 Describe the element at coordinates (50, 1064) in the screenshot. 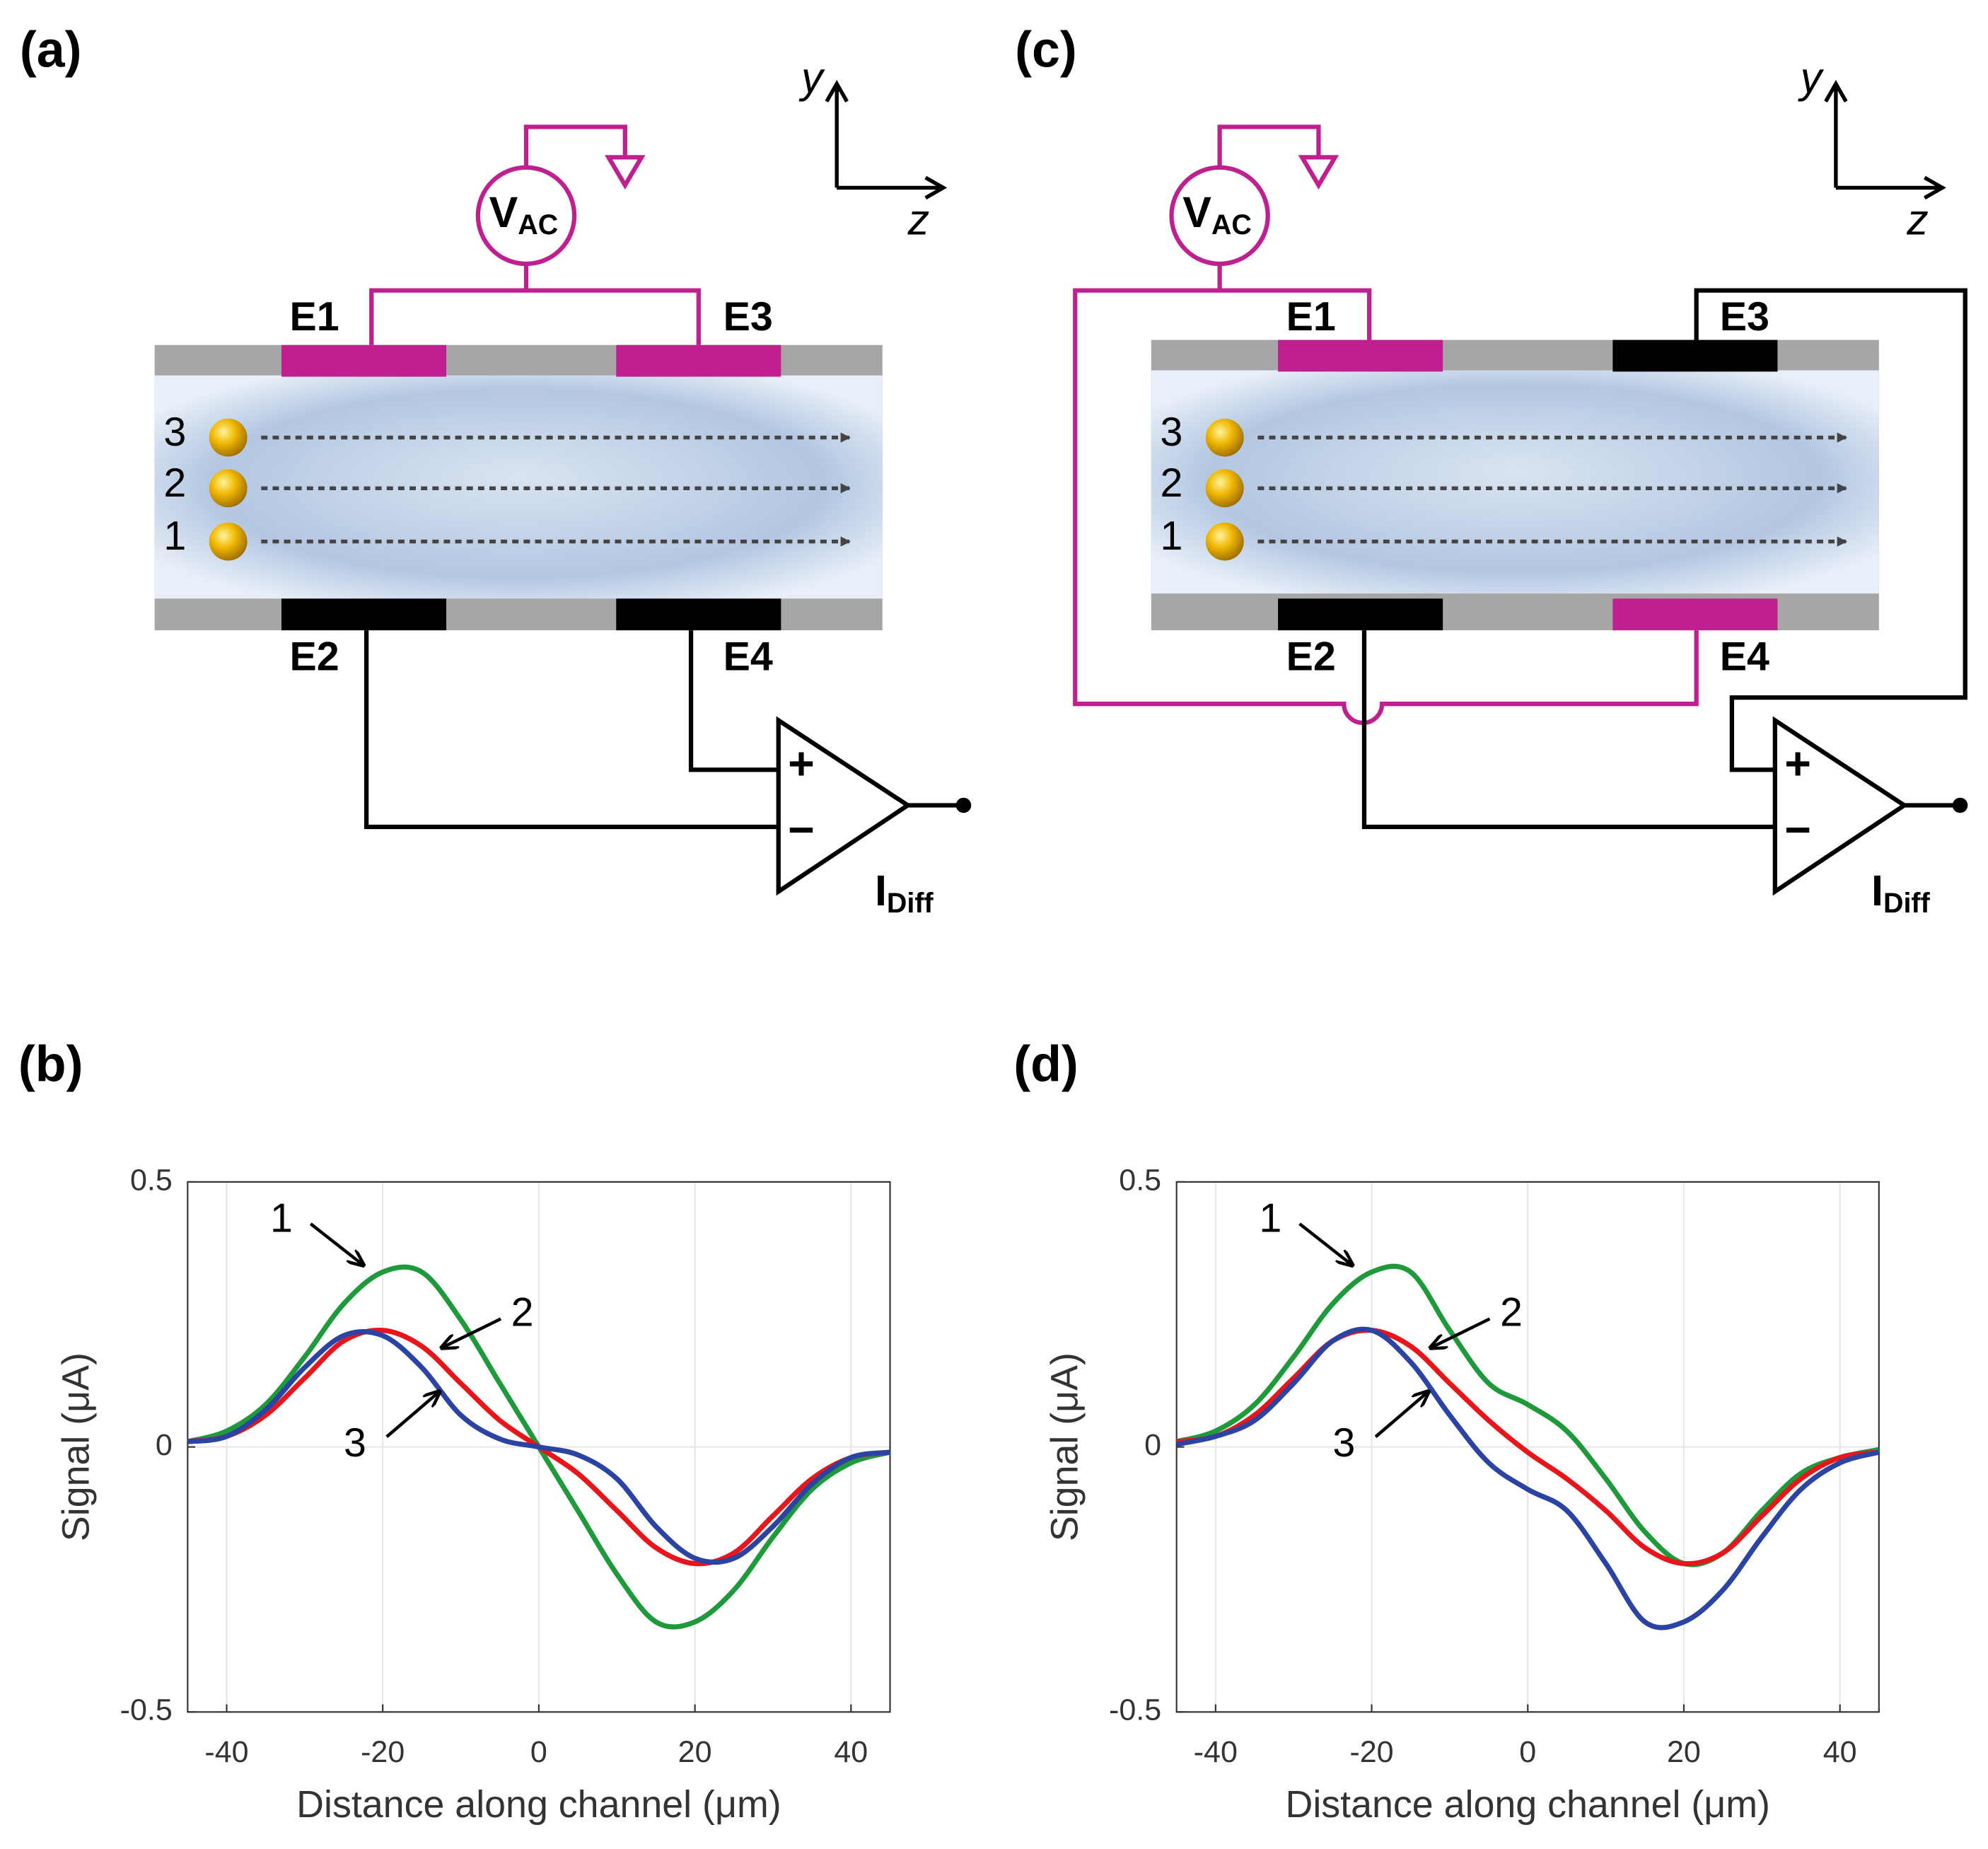

I see `panel-label: (b)` at that location.